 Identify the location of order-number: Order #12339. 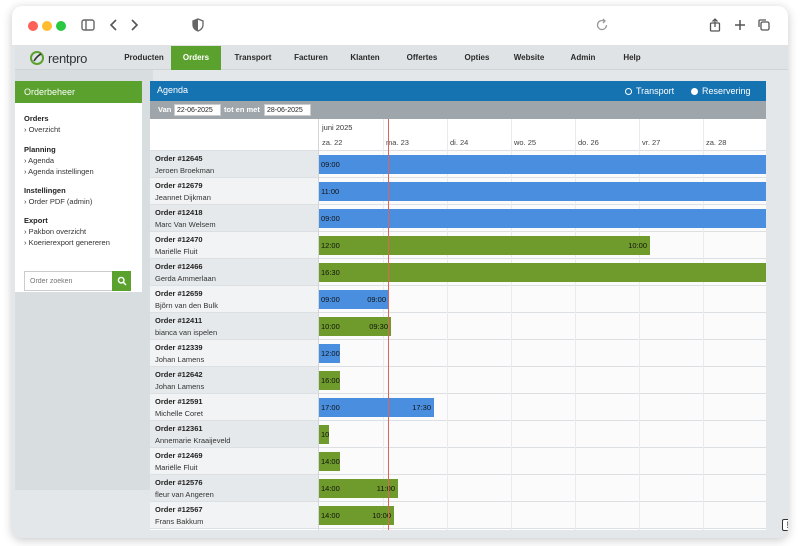
(179, 347).